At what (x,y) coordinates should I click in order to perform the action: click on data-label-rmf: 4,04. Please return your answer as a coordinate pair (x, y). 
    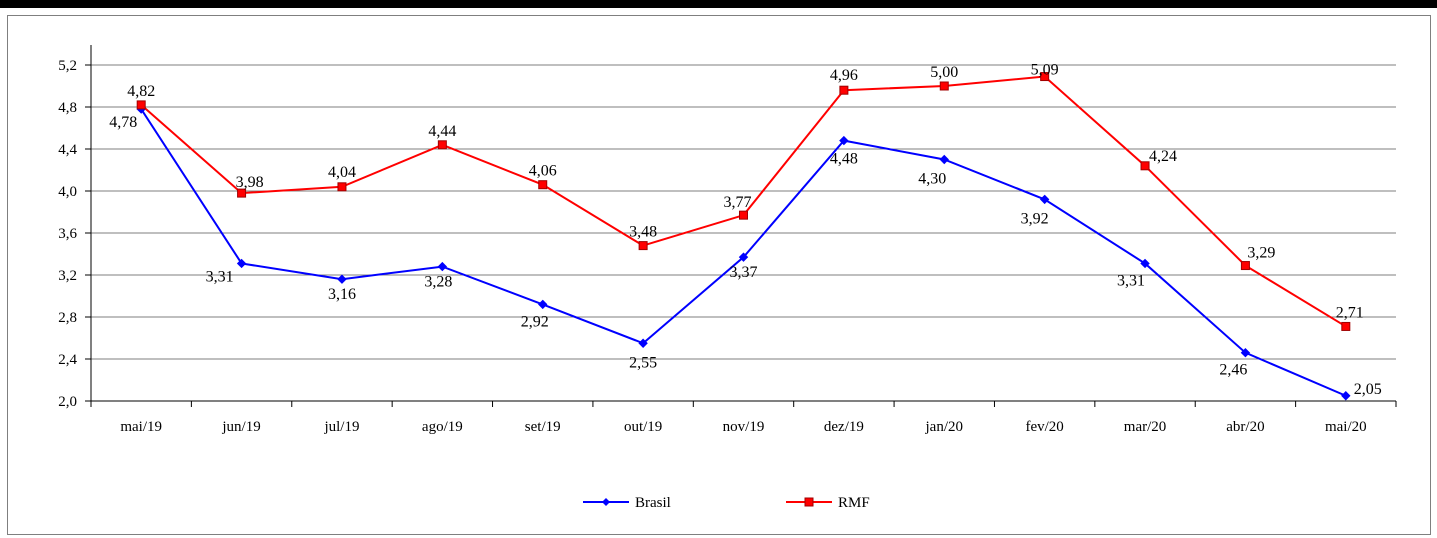
    Looking at the image, I should click on (342, 172).